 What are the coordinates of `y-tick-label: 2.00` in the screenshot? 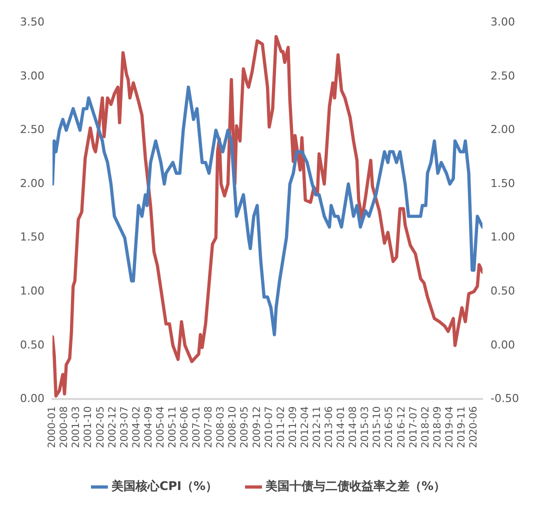 It's located at (32, 183).